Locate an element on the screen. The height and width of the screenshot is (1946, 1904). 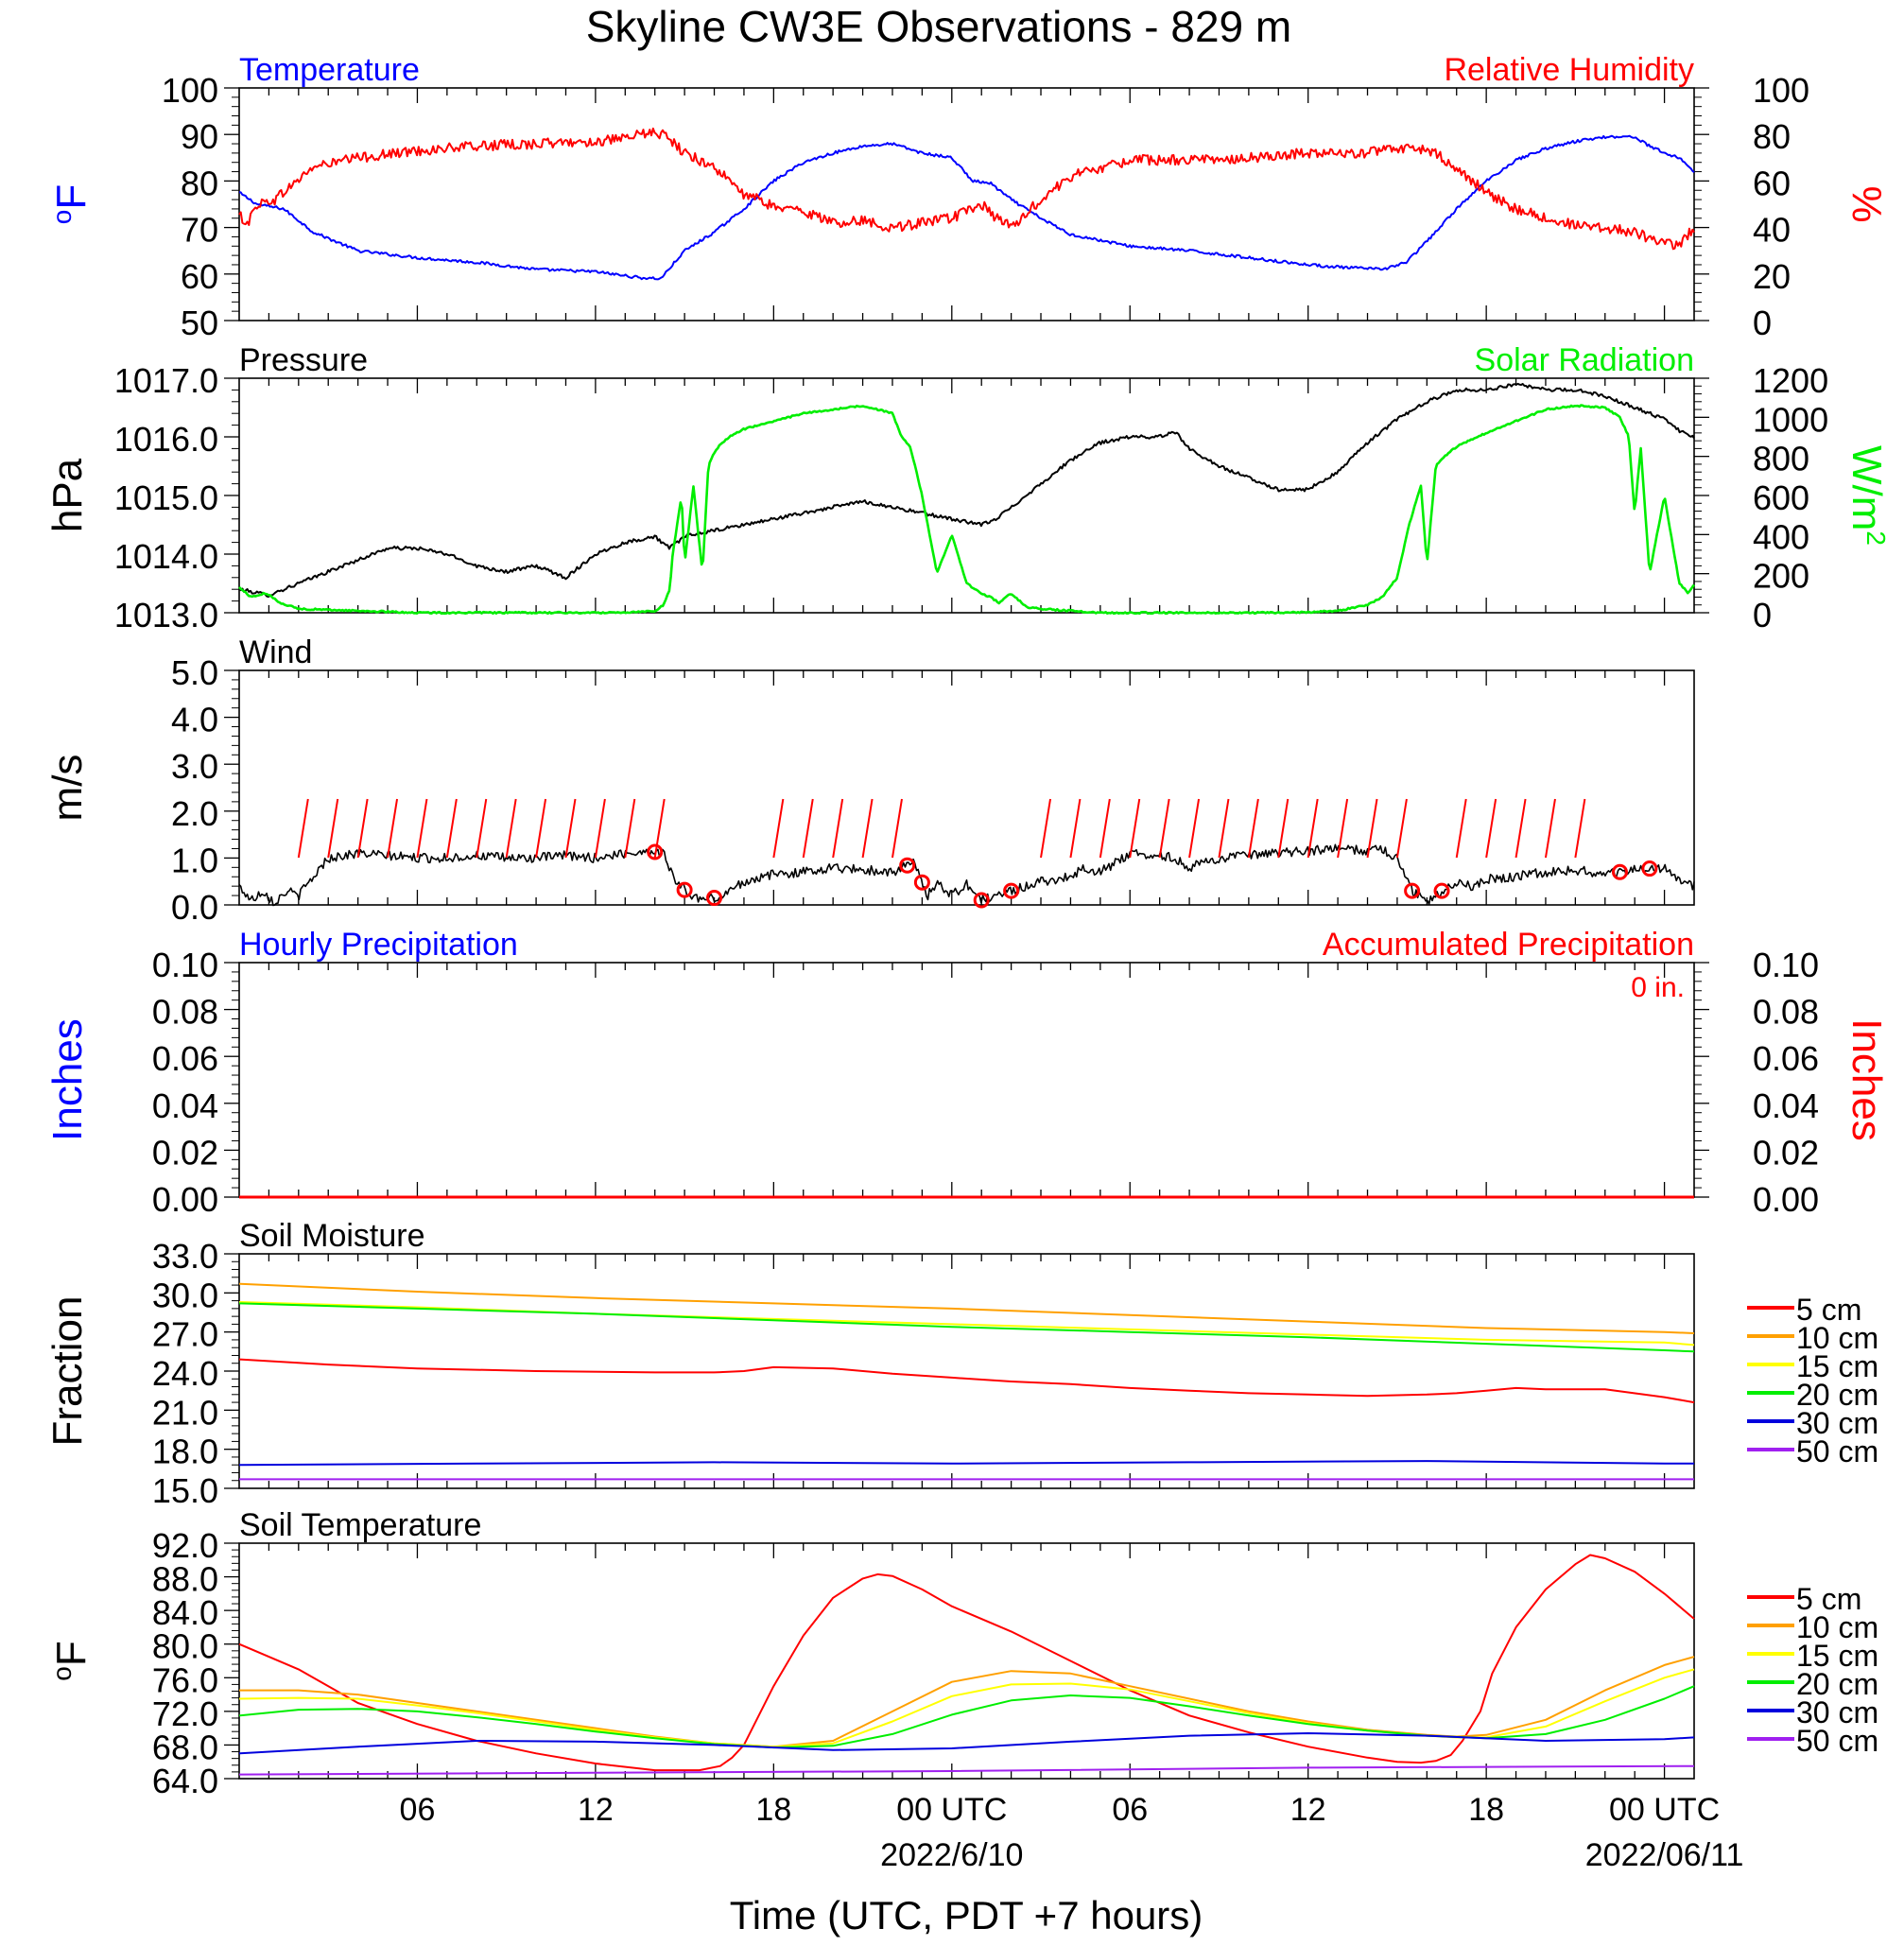
pressure-solar-y-tick-label: 1017.0 is located at coordinates (166, 381).